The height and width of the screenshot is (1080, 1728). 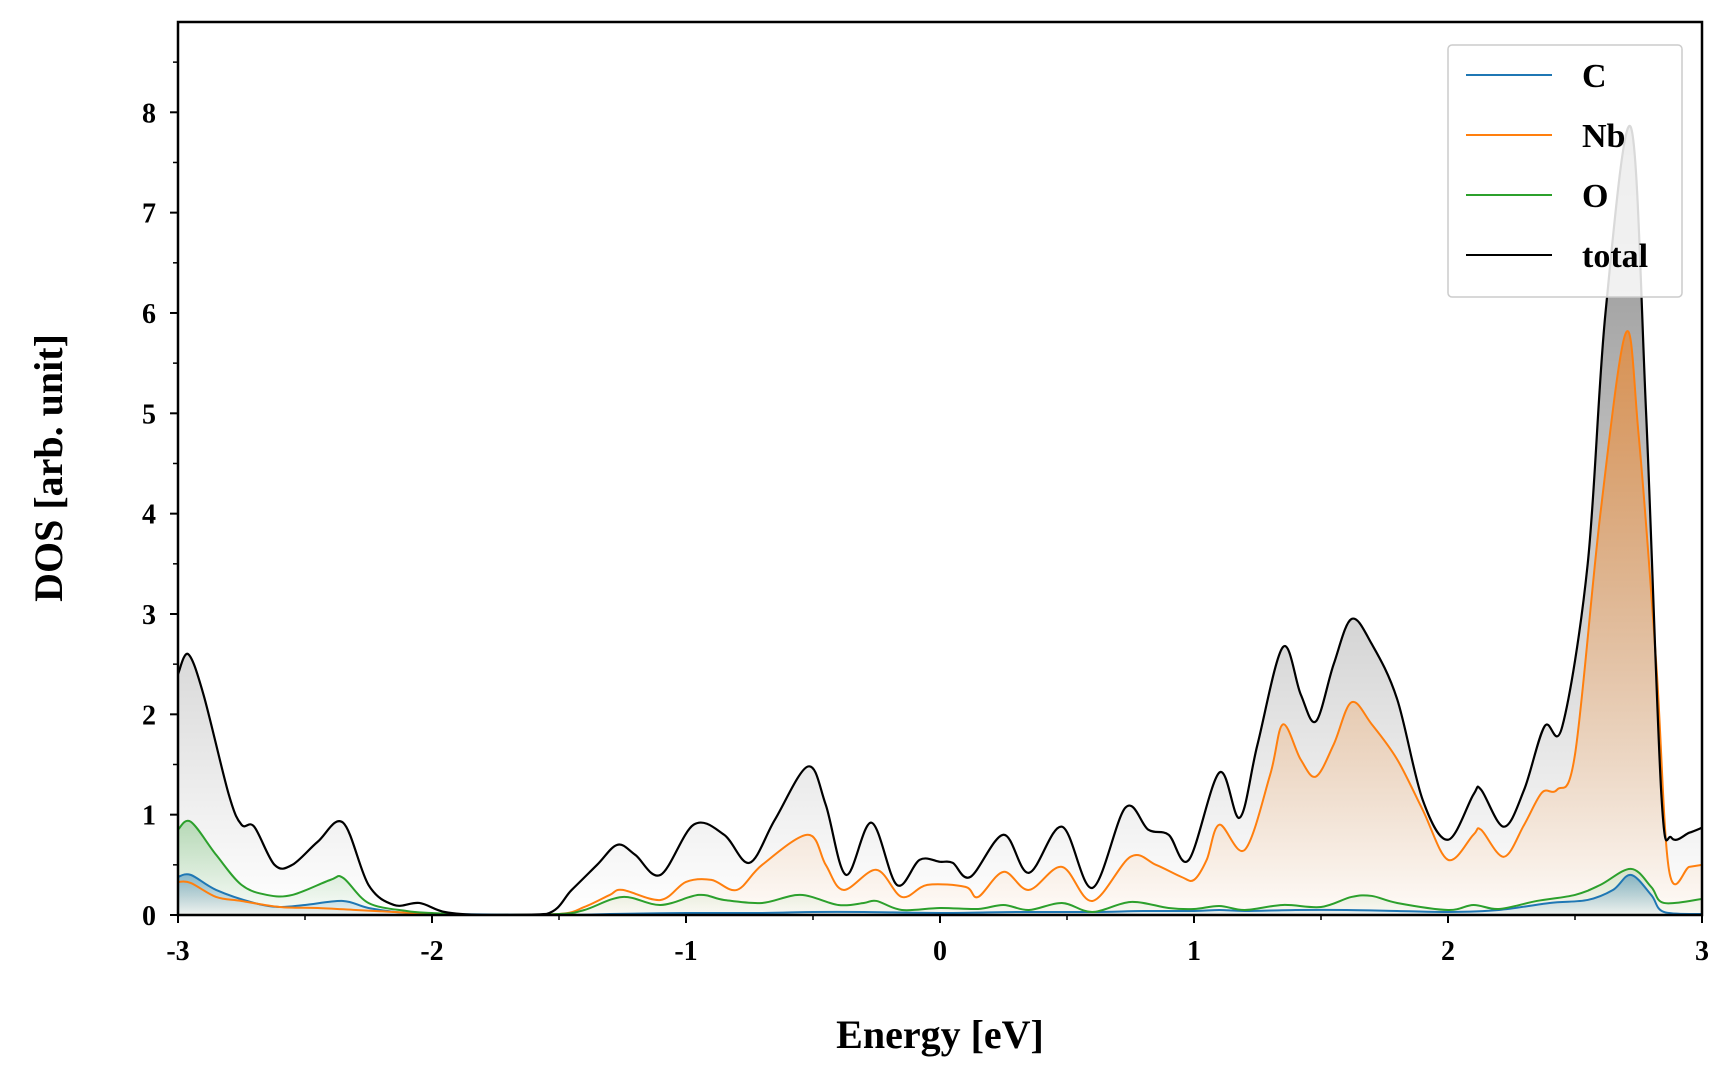 I want to click on x-tick-label: -2, so click(x=431, y=951).